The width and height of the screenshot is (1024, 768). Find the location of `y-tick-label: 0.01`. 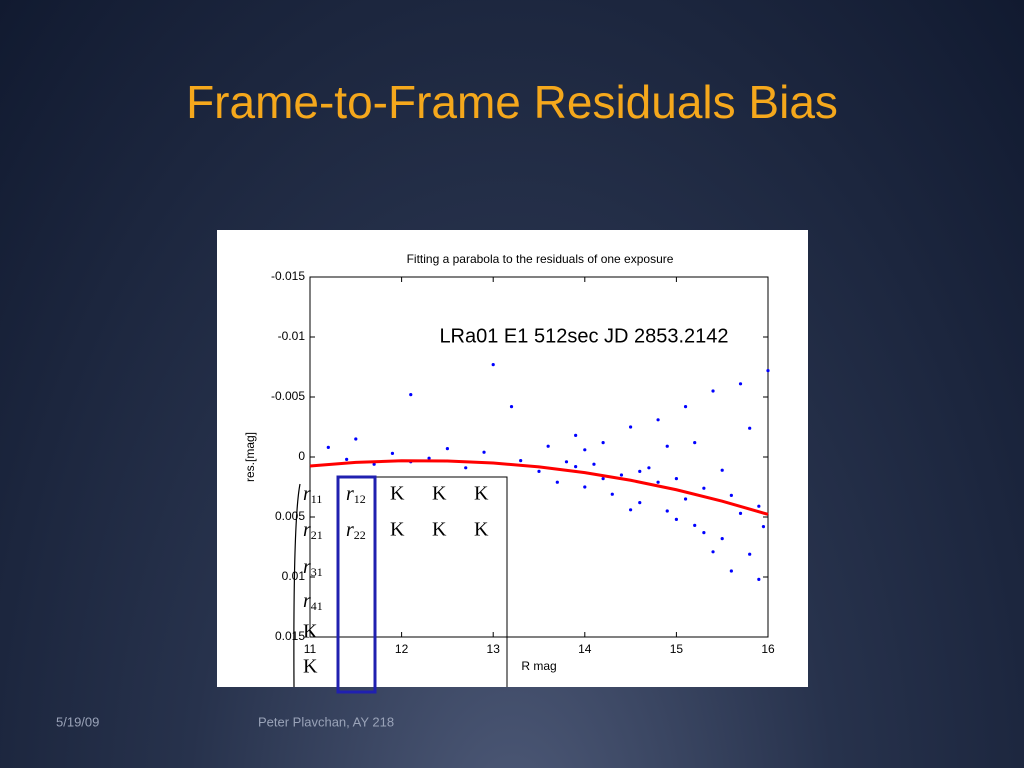

y-tick-label: 0.01 is located at coordinates (294, 576).